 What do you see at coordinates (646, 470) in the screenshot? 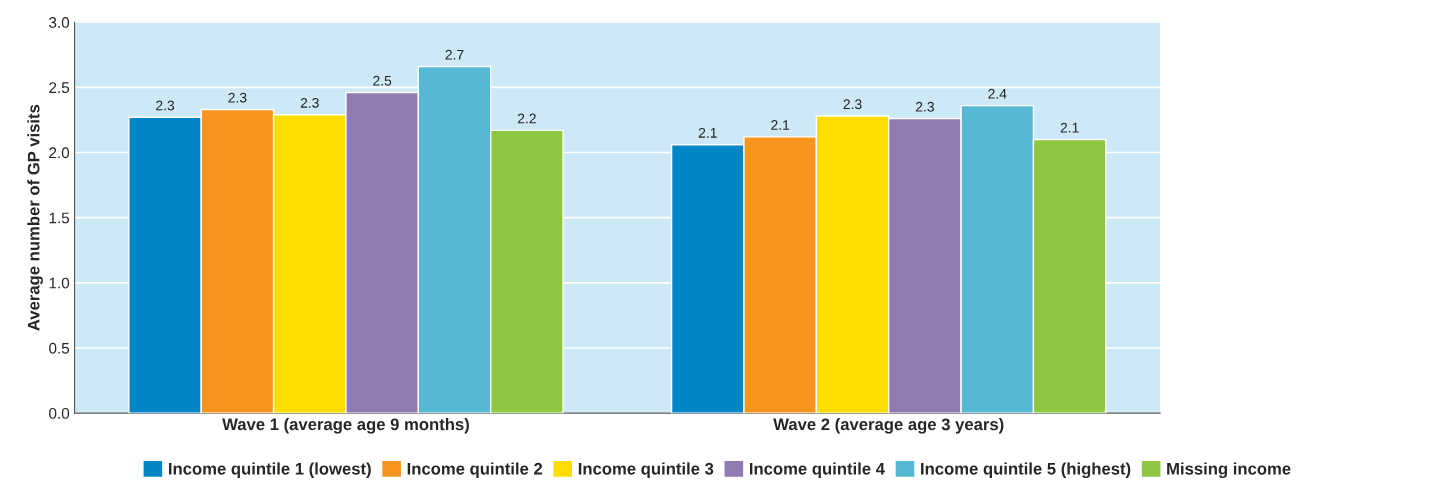
I see `legend-label: Income quintile 3` at bounding box center [646, 470].